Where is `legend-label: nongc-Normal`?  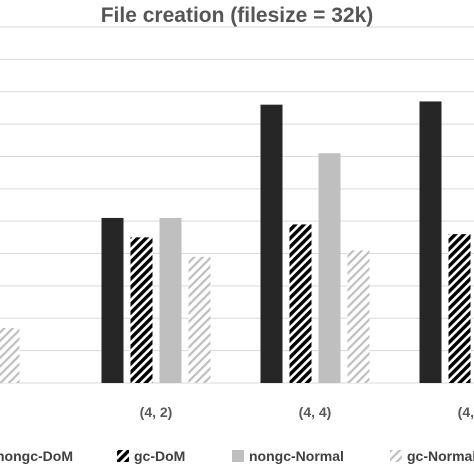
legend-label: nongc-Normal is located at coordinates (296, 456).